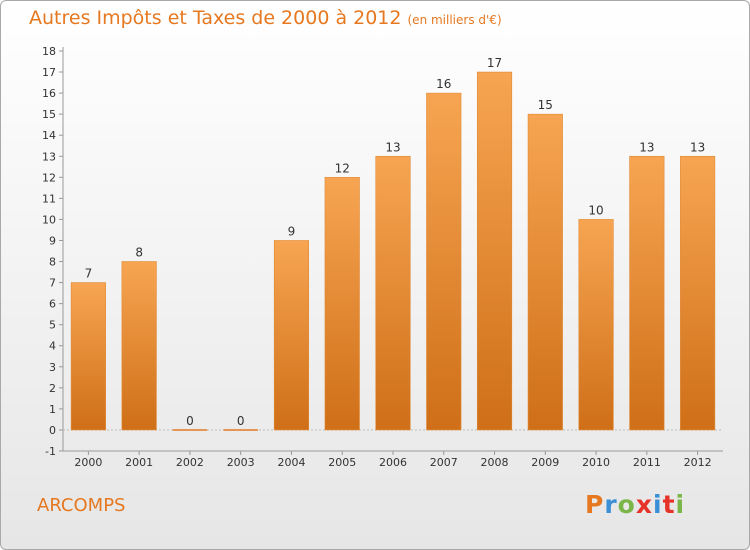  Describe the element at coordinates (241, 462) in the screenshot. I see `x-tick-label: 2003` at that location.